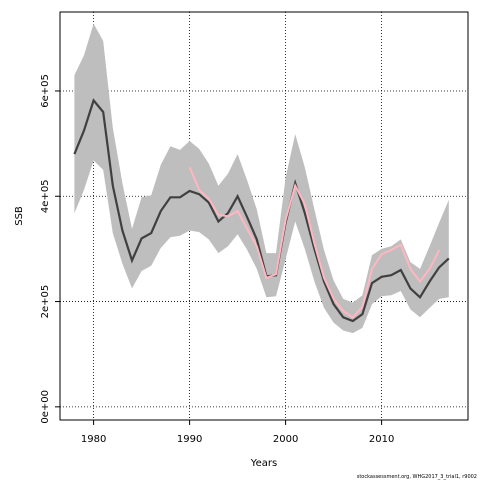 The width and height of the screenshot is (480, 480). I want to click on y-axis: 0e+00 2e+05 4e+05 6e+05, so click(50, 249).